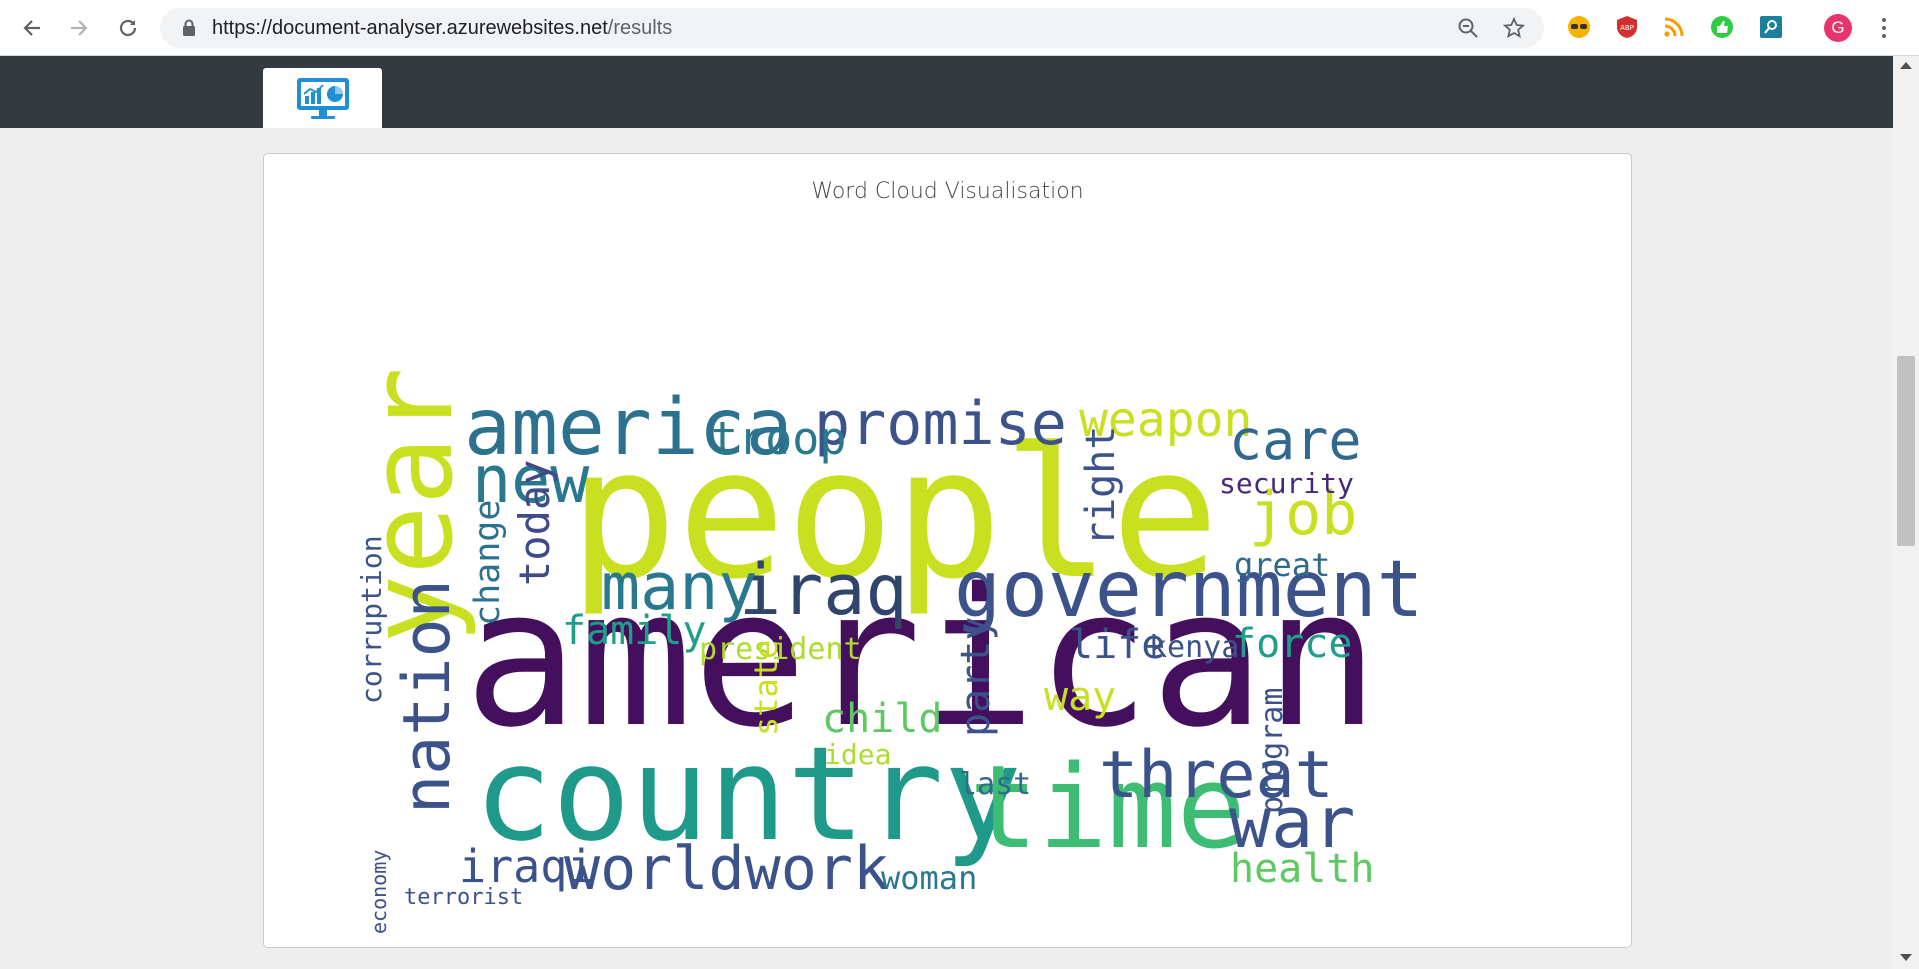 This screenshot has width=1919, height=969. Describe the element at coordinates (463, 897) in the screenshot. I see `word-terrorist: terrorist` at that location.